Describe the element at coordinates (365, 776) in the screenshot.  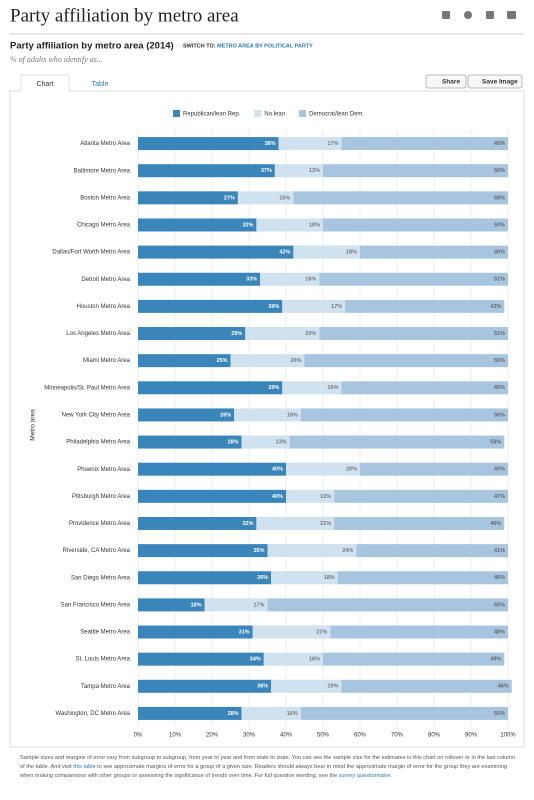
I see `footnote-link: survey questionnaire.` at that location.